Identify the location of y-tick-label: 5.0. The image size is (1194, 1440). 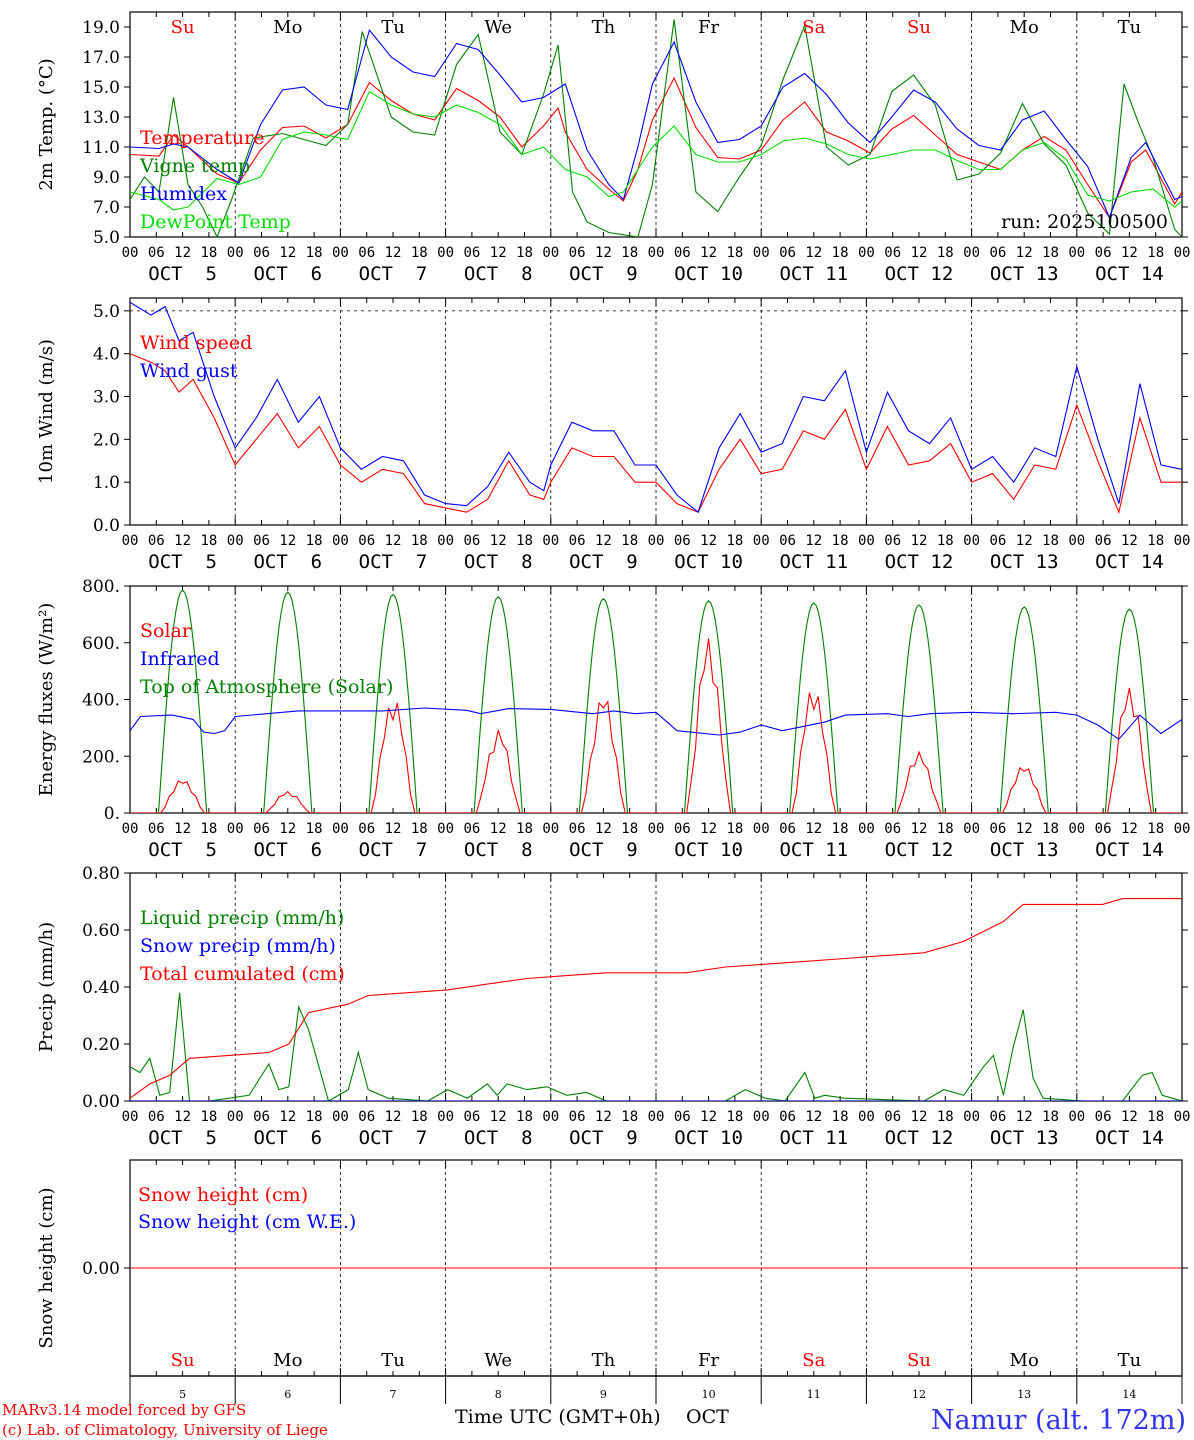
(106, 238).